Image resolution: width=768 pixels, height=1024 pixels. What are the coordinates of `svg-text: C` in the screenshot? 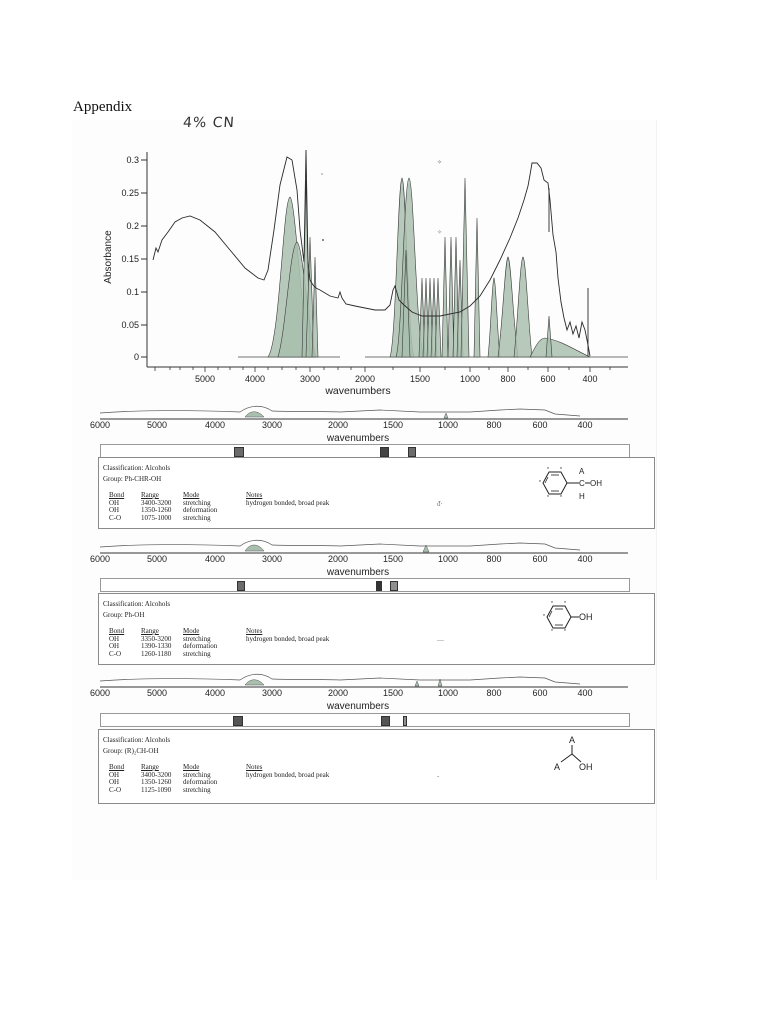 It's located at (582, 483).